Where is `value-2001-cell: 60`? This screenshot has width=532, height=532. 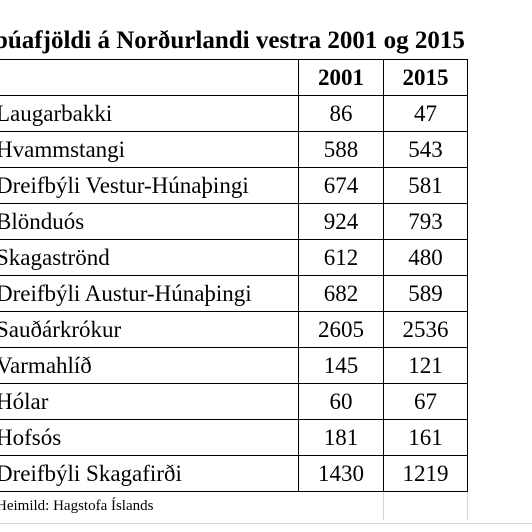 value-2001-cell: 60 is located at coordinates (341, 401).